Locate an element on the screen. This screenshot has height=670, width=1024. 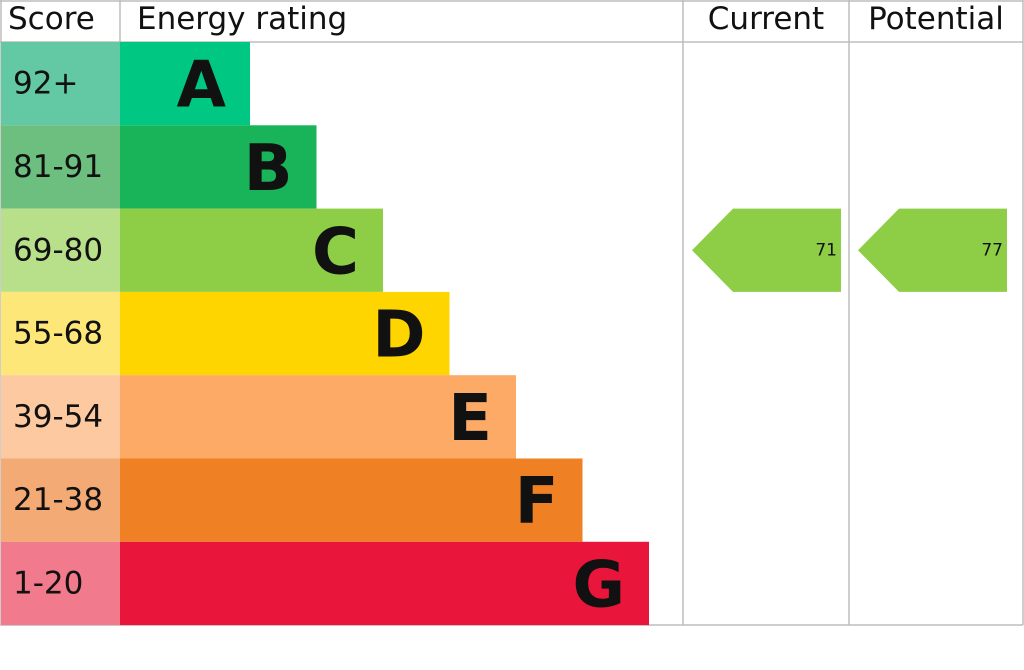
potential-arrow is located at coordinates (932, 250).